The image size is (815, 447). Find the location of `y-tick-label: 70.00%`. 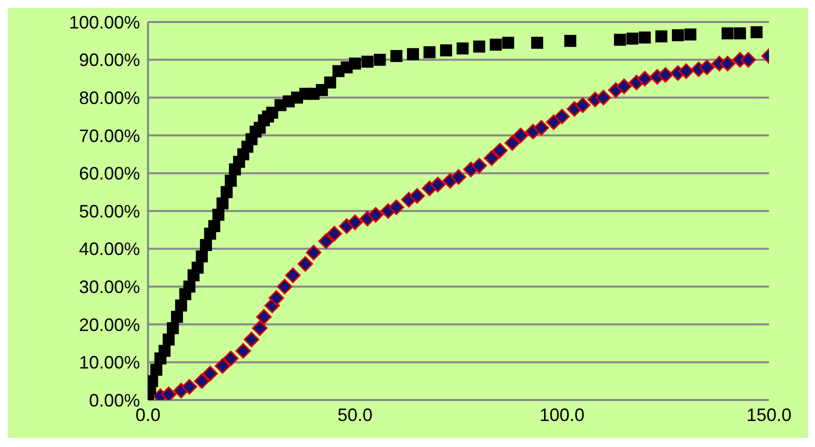

y-tick-label: 70.00% is located at coordinates (109, 136).